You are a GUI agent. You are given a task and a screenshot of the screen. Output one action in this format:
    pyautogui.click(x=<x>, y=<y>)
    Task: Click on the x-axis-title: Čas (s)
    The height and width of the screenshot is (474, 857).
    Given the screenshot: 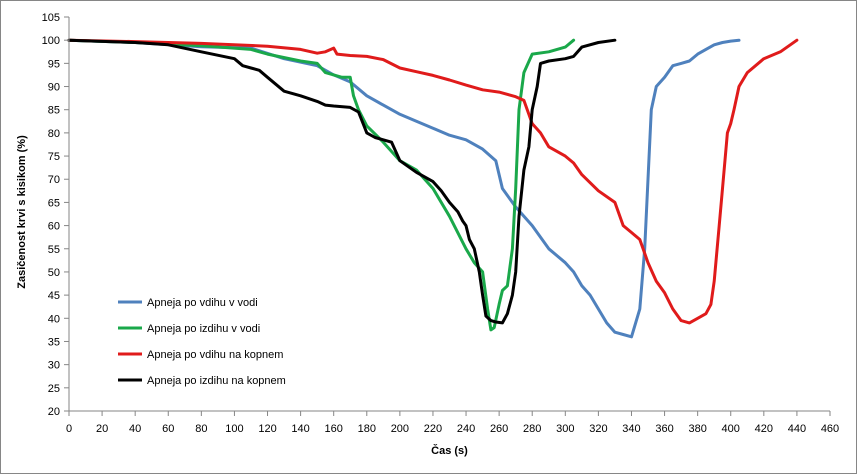 What is the action you would take?
    pyautogui.click(x=449, y=450)
    